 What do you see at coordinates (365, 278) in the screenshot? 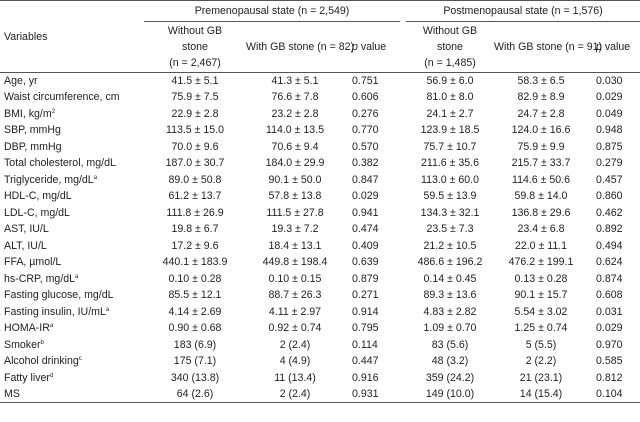
I see `pre-pvalue: 0.879` at bounding box center [365, 278].